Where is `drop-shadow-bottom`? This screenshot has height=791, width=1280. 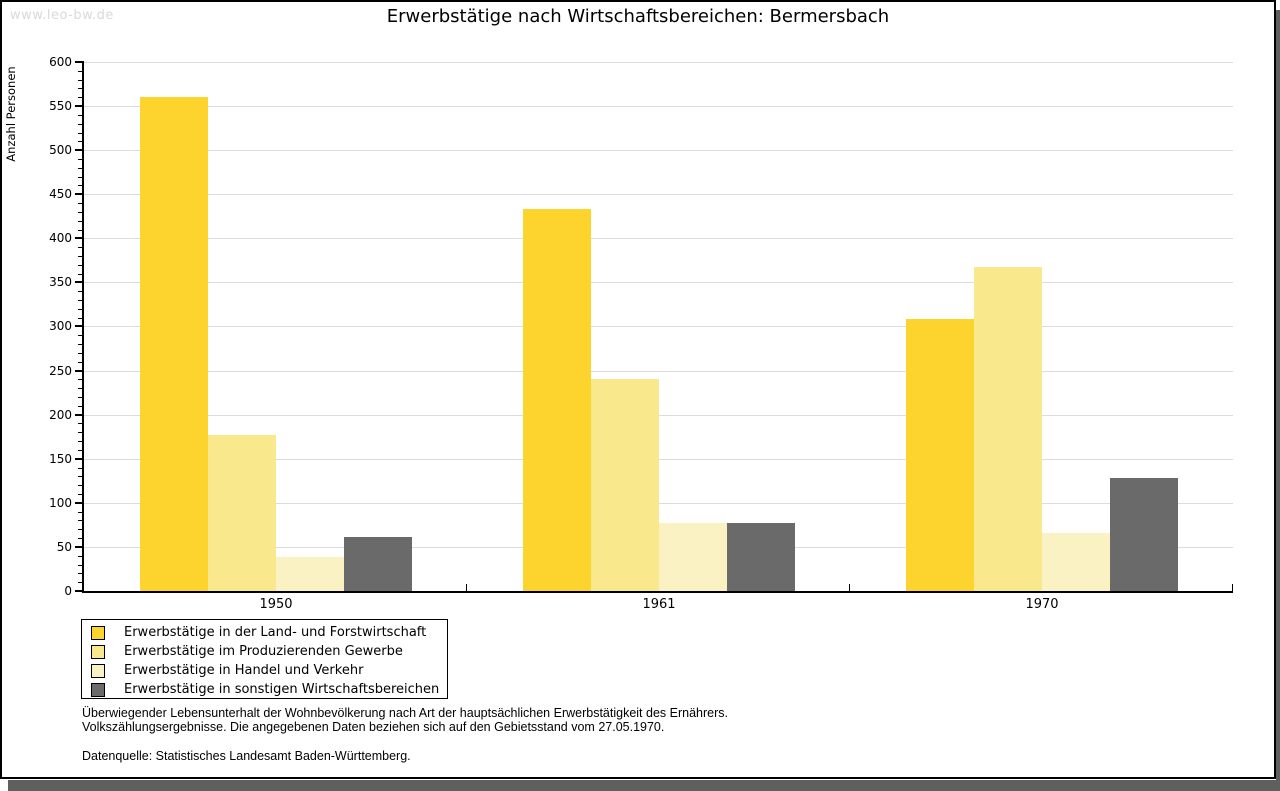 drop-shadow-bottom is located at coordinates (644, 785).